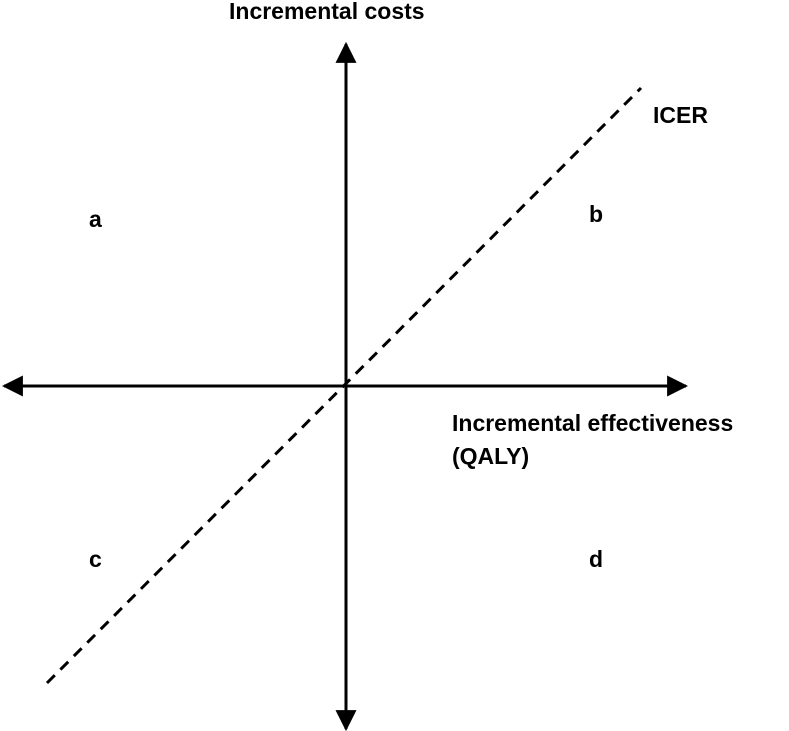  What do you see at coordinates (491, 456) in the screenshot?
I see `x-axis-label-line2: (QALY)` at bounding box center [491, 456].